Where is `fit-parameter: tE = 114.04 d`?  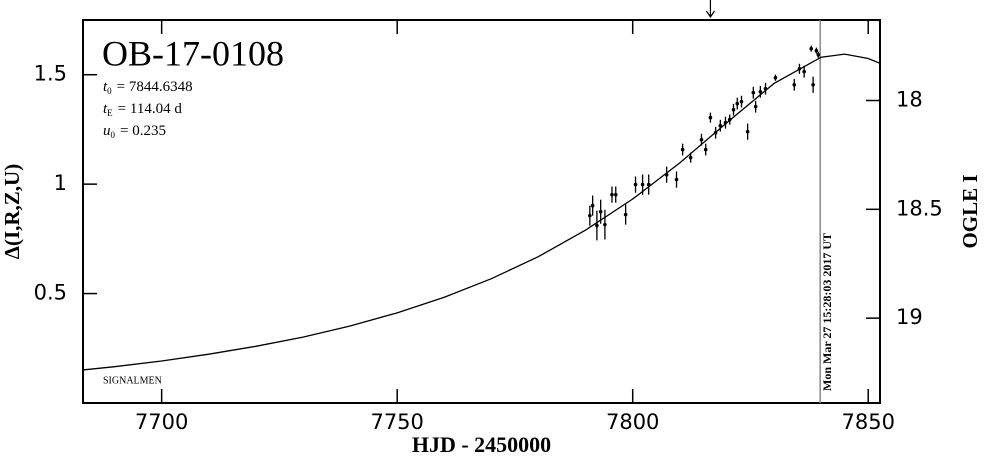 fit-parameter: tE = 114.04 d is located at coordinates (142, 109).